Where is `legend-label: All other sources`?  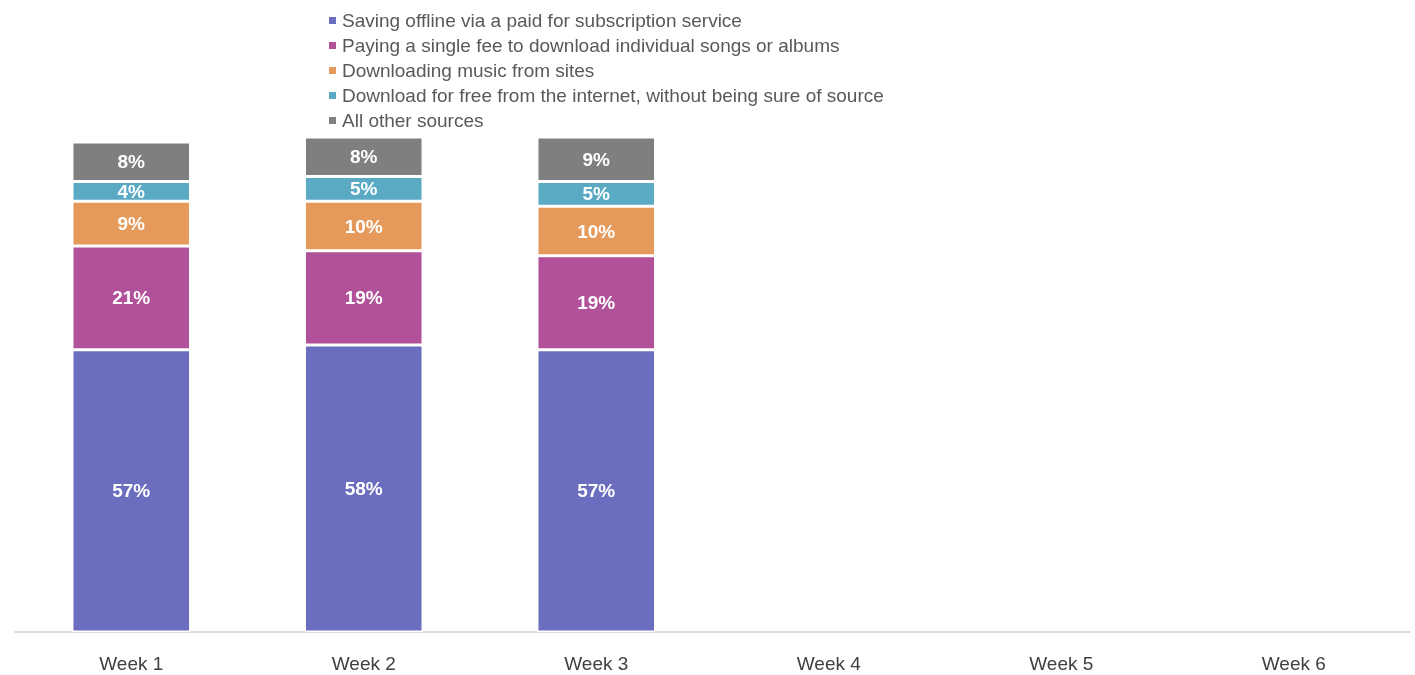 legend-label: All other sources is located at coordinates (413, 120).